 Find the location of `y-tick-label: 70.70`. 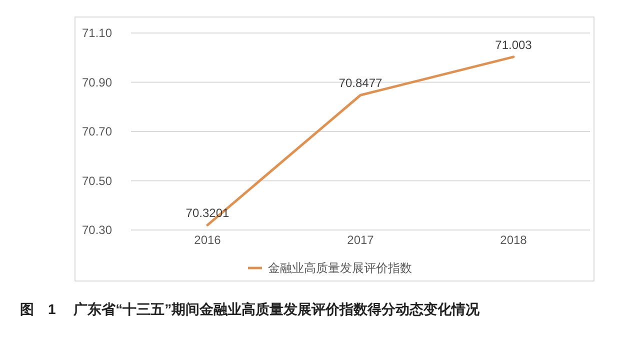

y-tick-label: 70.70 is located at coordinates (97, 131).